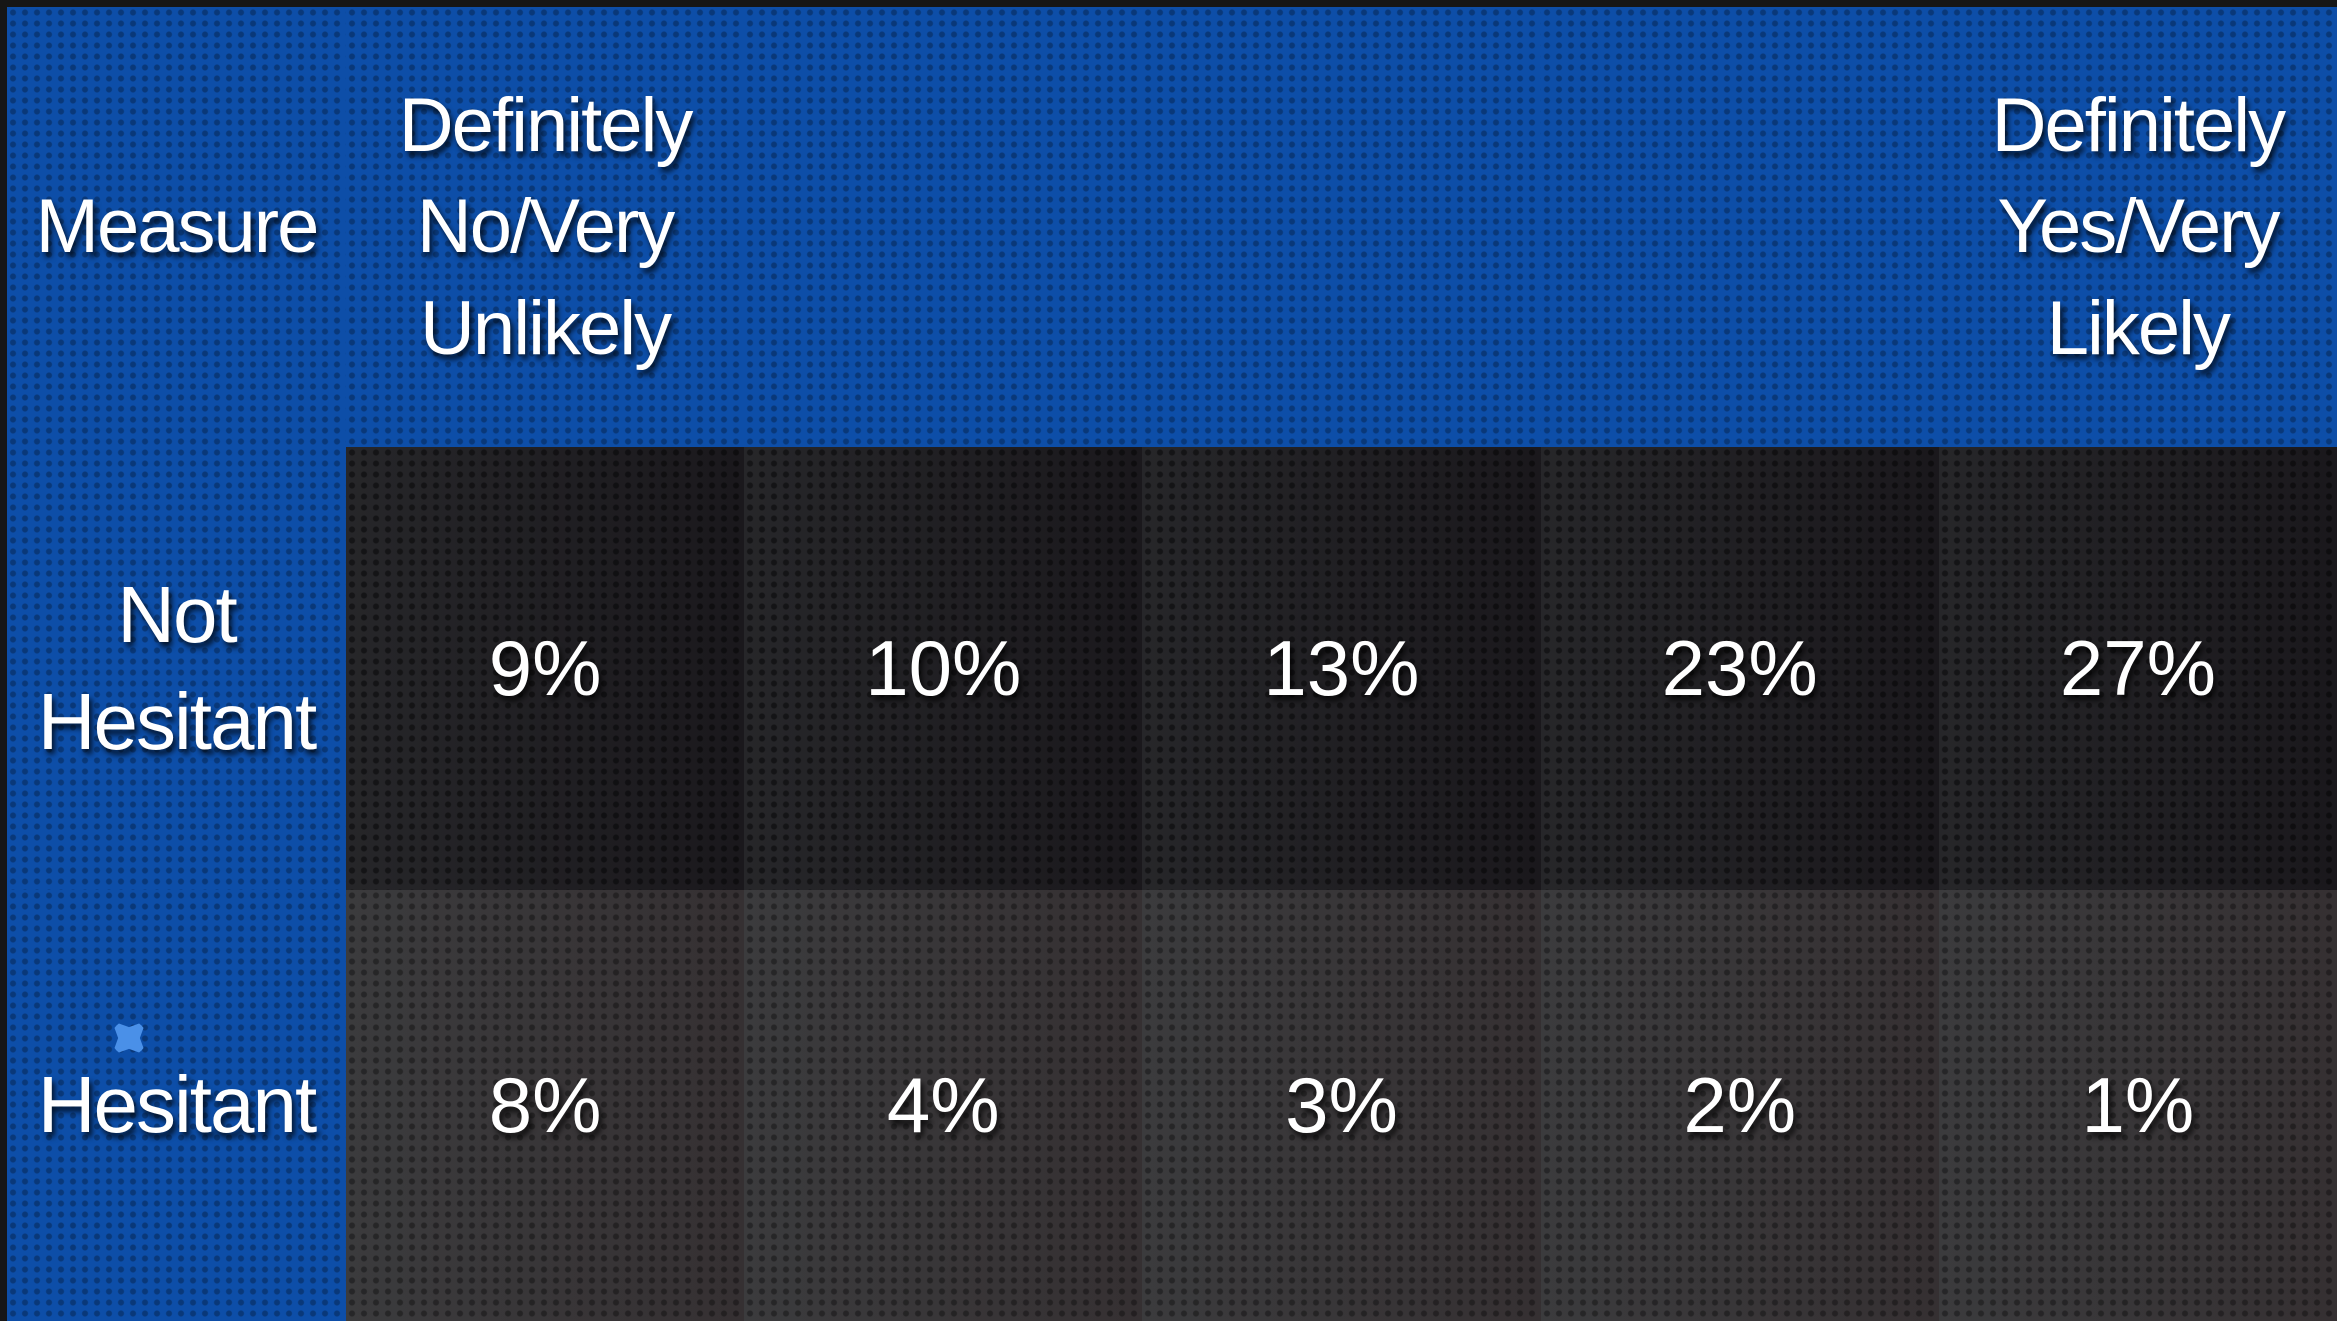  I want to click on row-label: Hesitant, so click(177, 1105).